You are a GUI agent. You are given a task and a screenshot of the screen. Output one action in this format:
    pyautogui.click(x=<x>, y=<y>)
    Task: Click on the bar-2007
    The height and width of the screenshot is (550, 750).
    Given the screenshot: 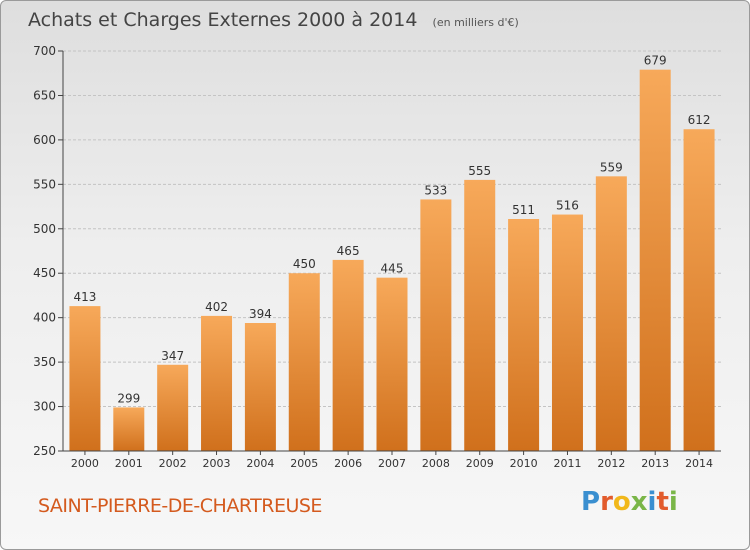 What is the action you would take?
    pyautogui.click(x=392, y=364)
    